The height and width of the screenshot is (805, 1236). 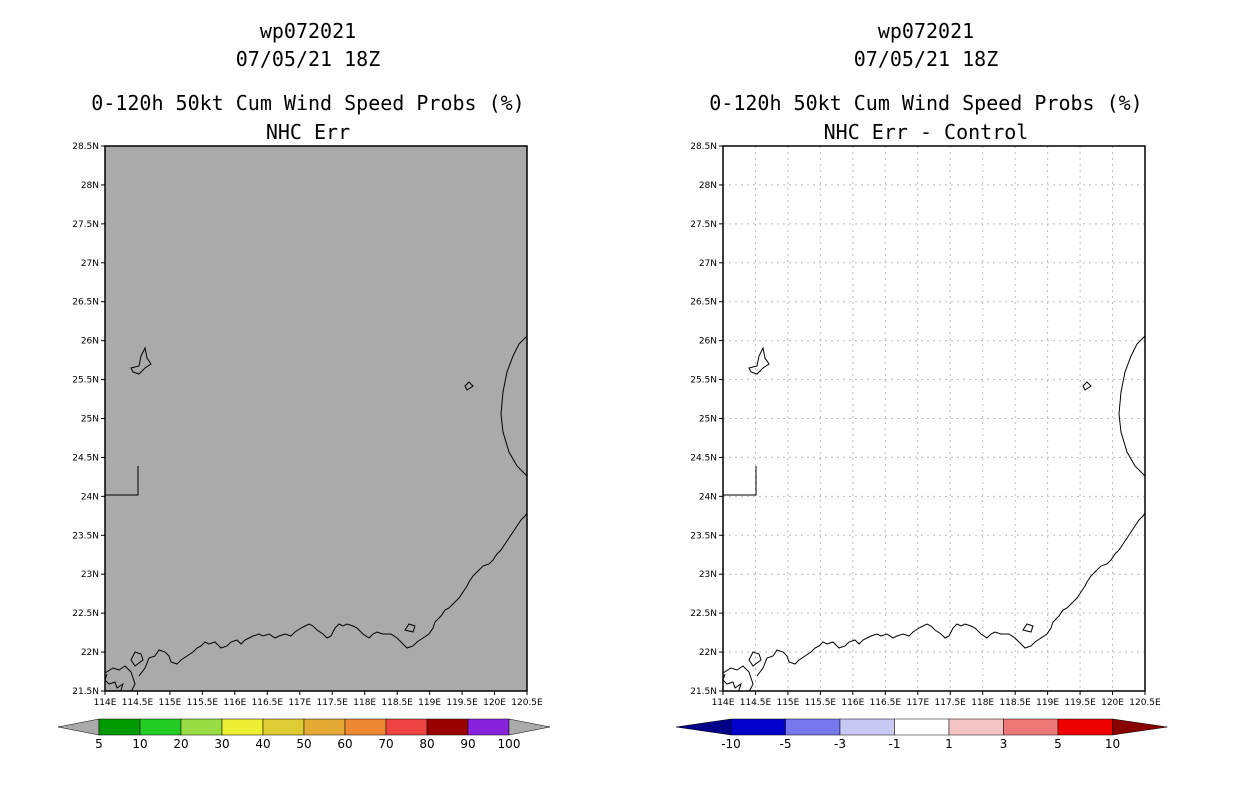 I want to click on right-title-line1: wp072021, so click(x=926, y=31).